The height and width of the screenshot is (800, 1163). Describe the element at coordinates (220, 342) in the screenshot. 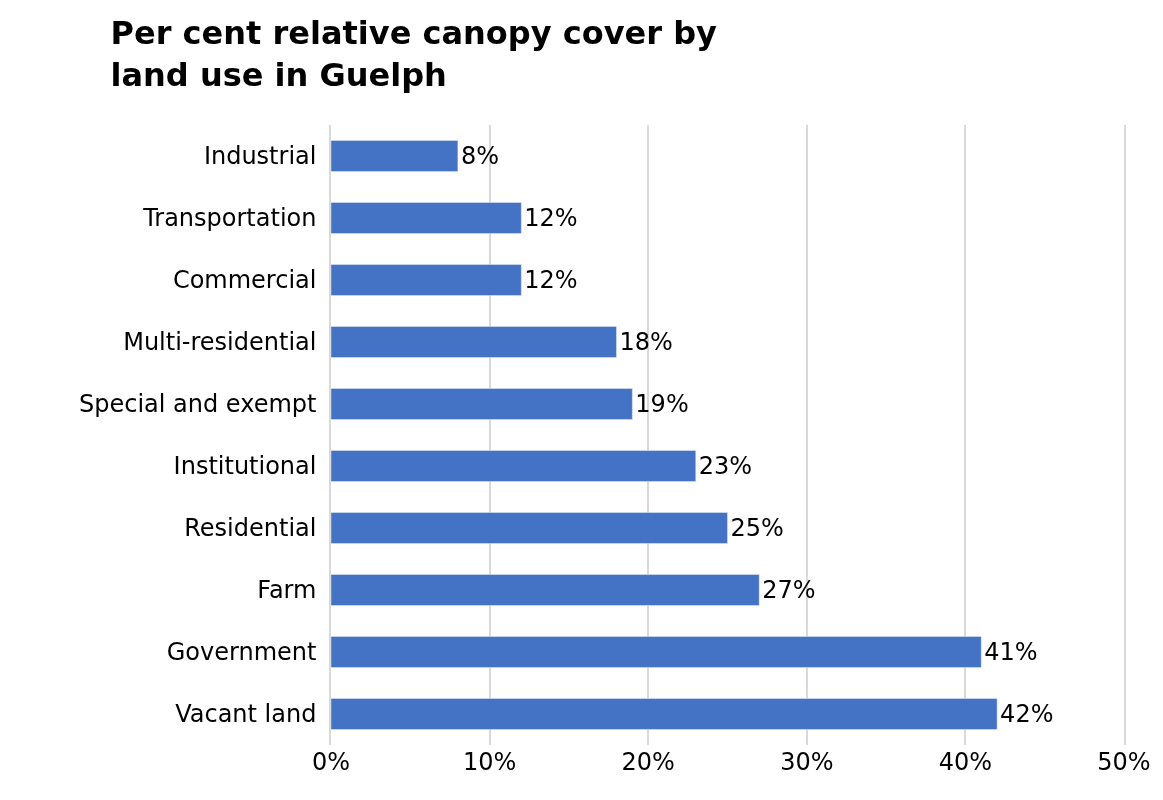

I see `y-tick-label: Multi-residential` at that location.